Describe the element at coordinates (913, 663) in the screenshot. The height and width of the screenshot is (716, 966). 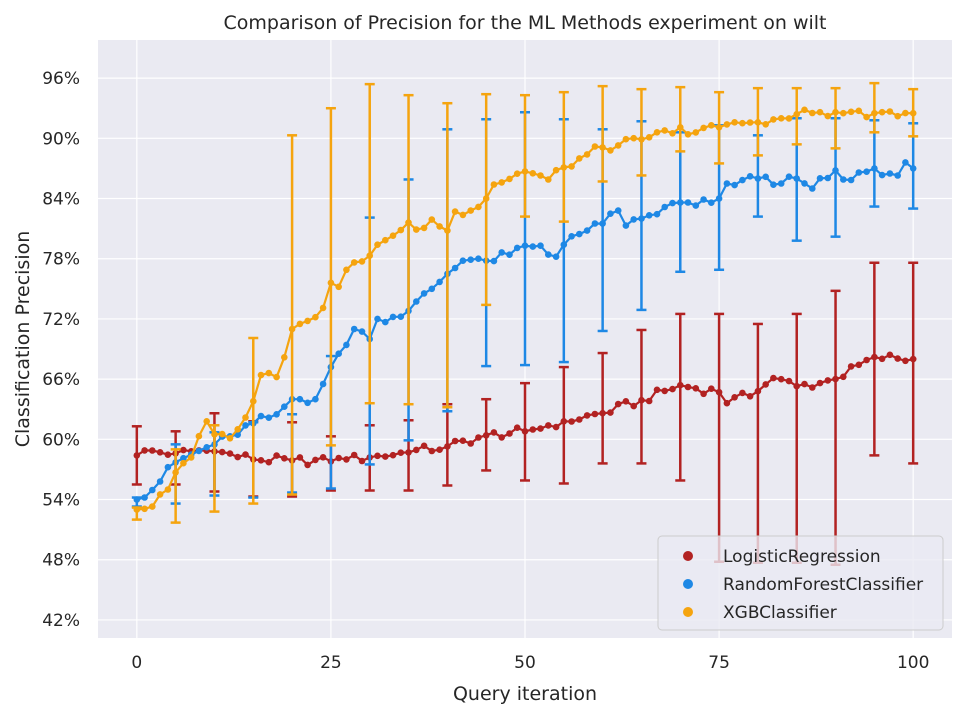
I see `x-tick-label: 100` at that location.